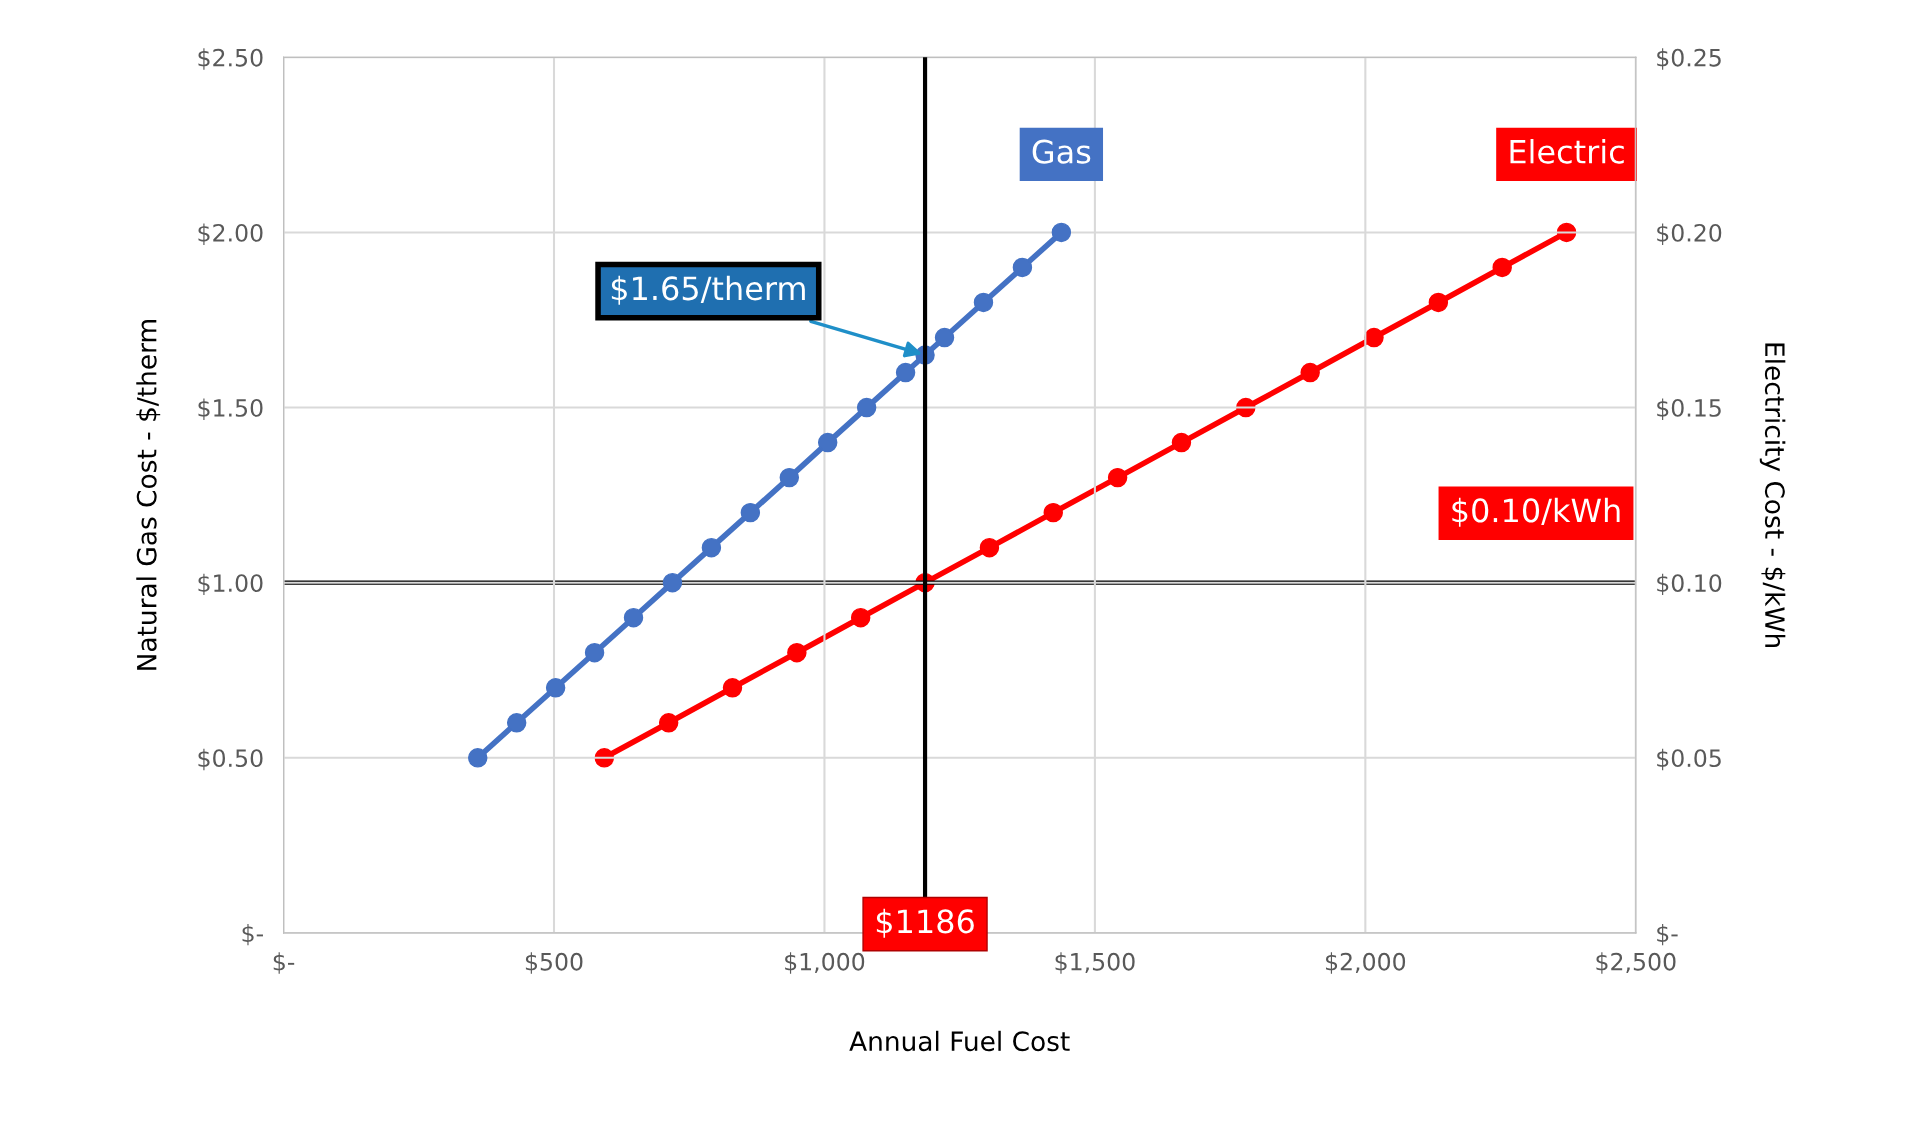  What do you see at coordinates (708, 290) in the screenshot?
I see `annotation: $1.65/therm` at bounding box center [708, 290].